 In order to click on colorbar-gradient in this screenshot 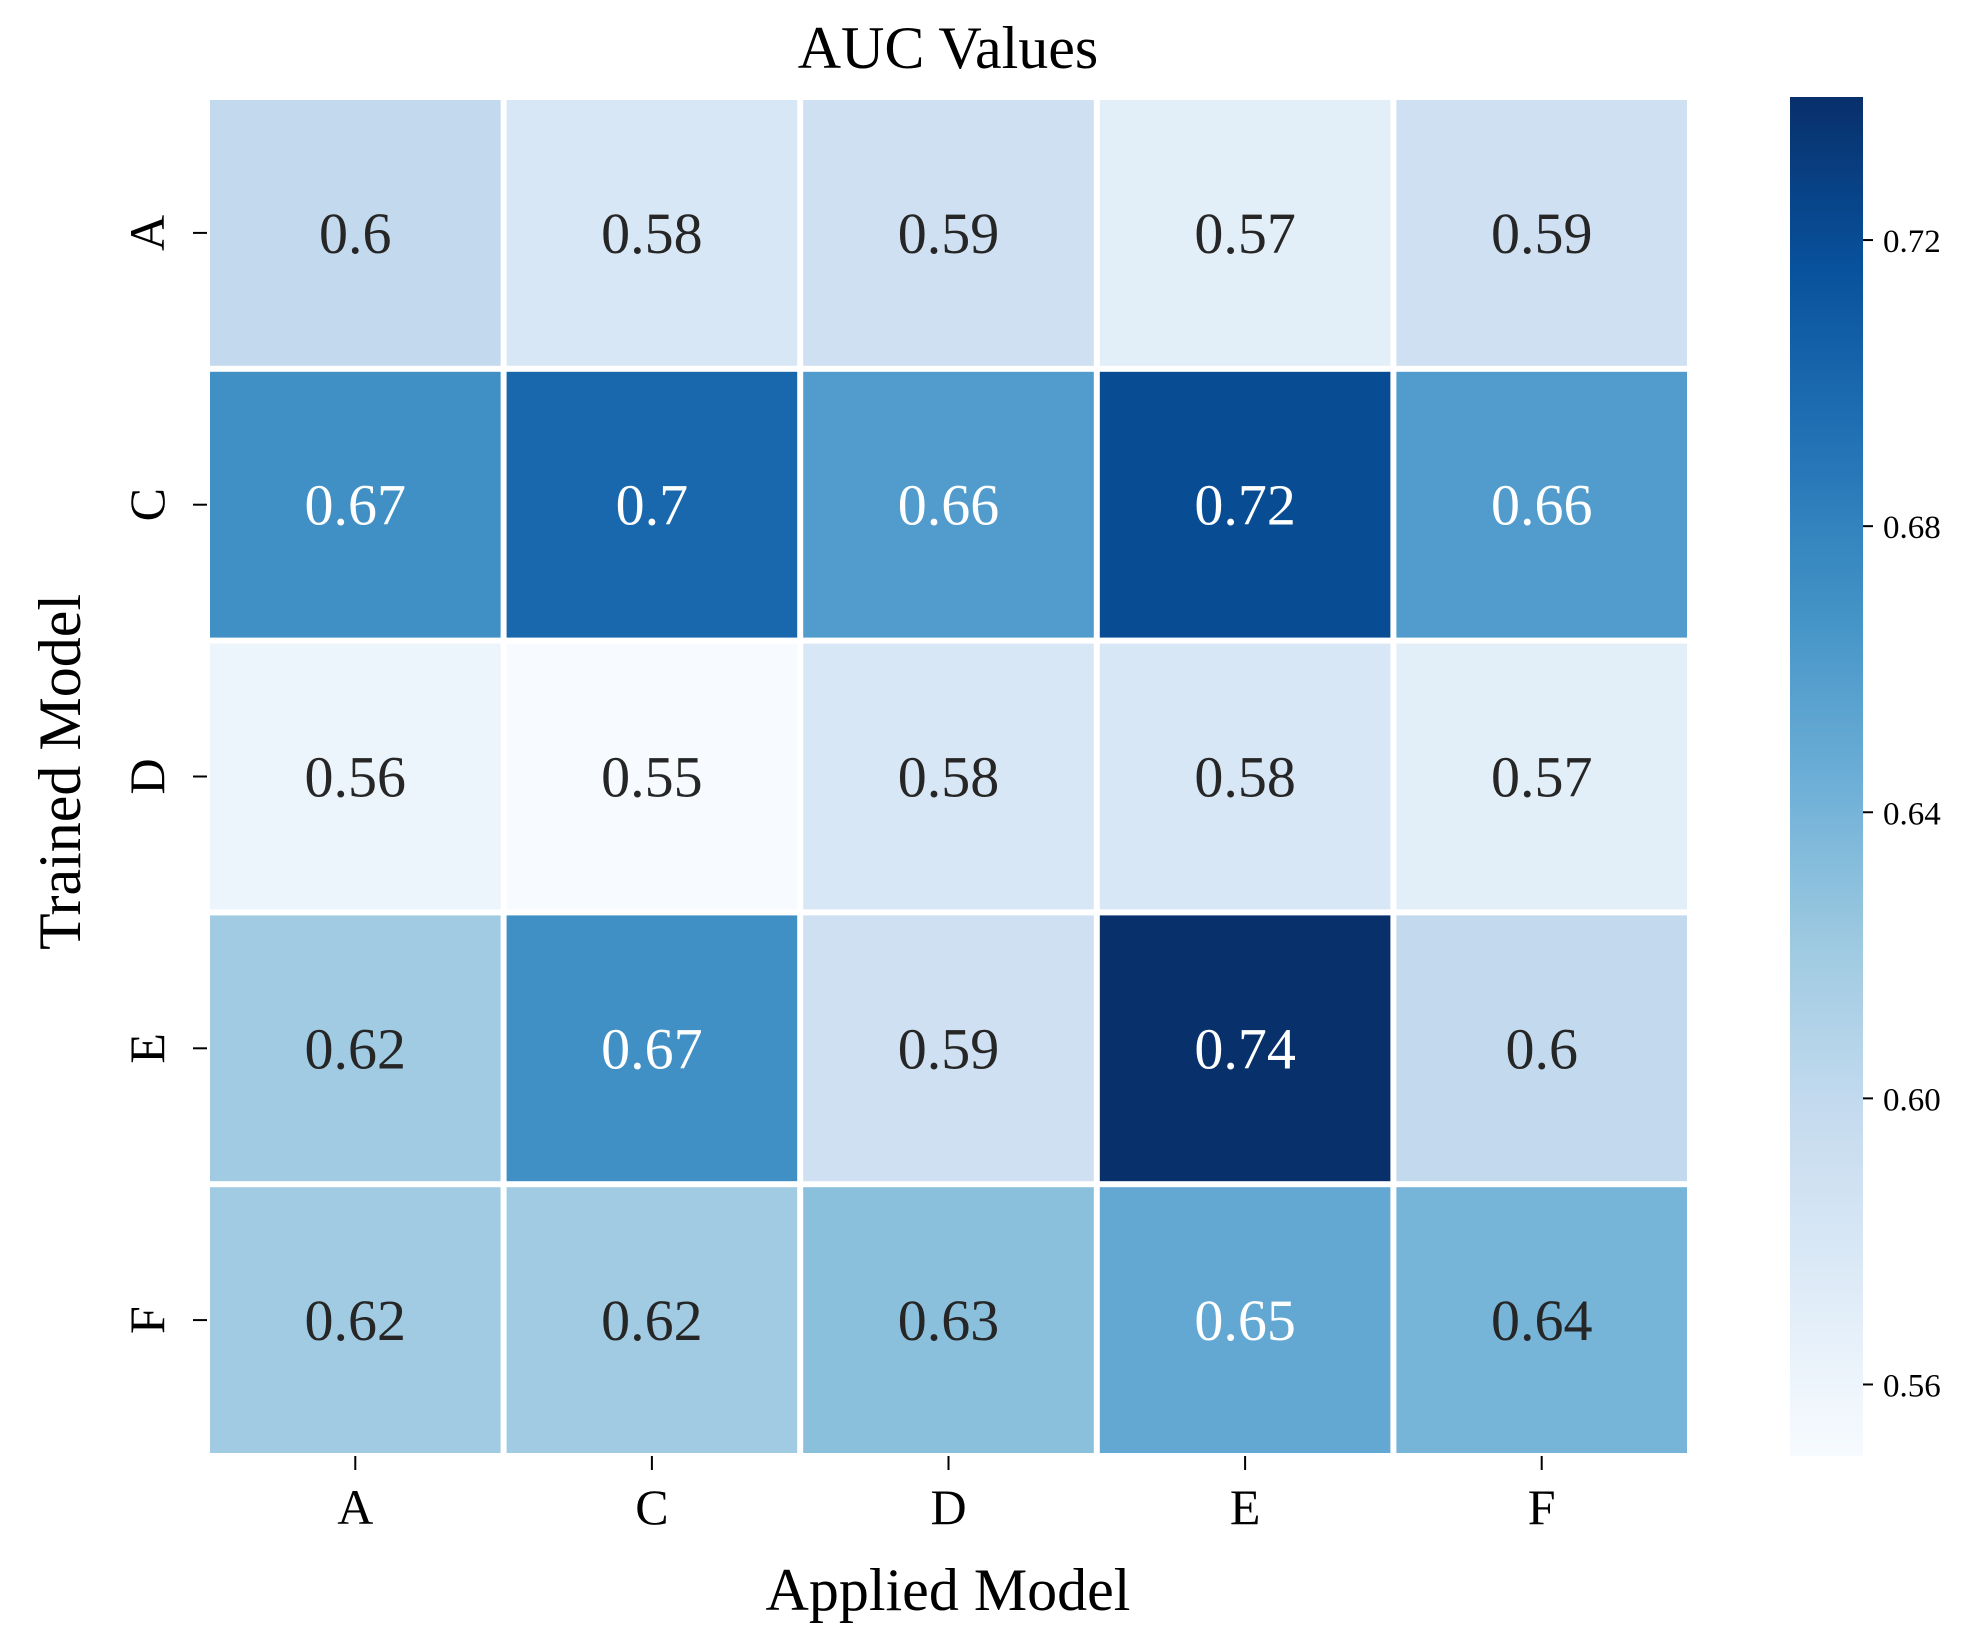, I will do `click(1826, 776)`.